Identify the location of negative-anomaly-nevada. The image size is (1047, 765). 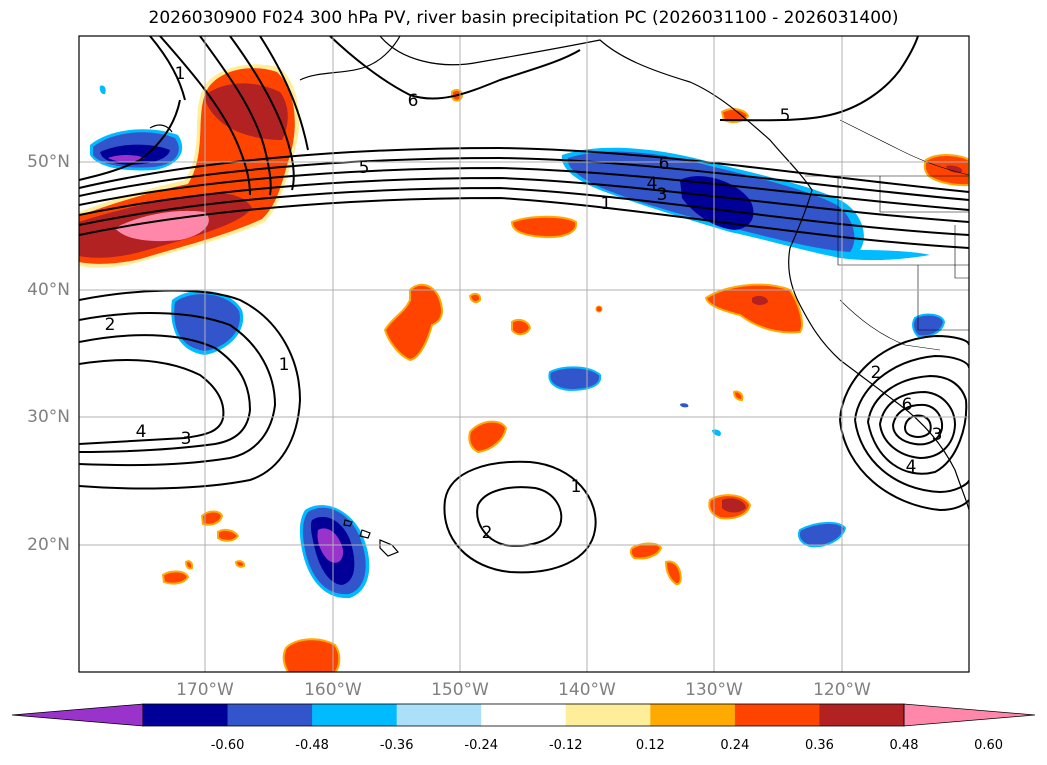
(929, 325).